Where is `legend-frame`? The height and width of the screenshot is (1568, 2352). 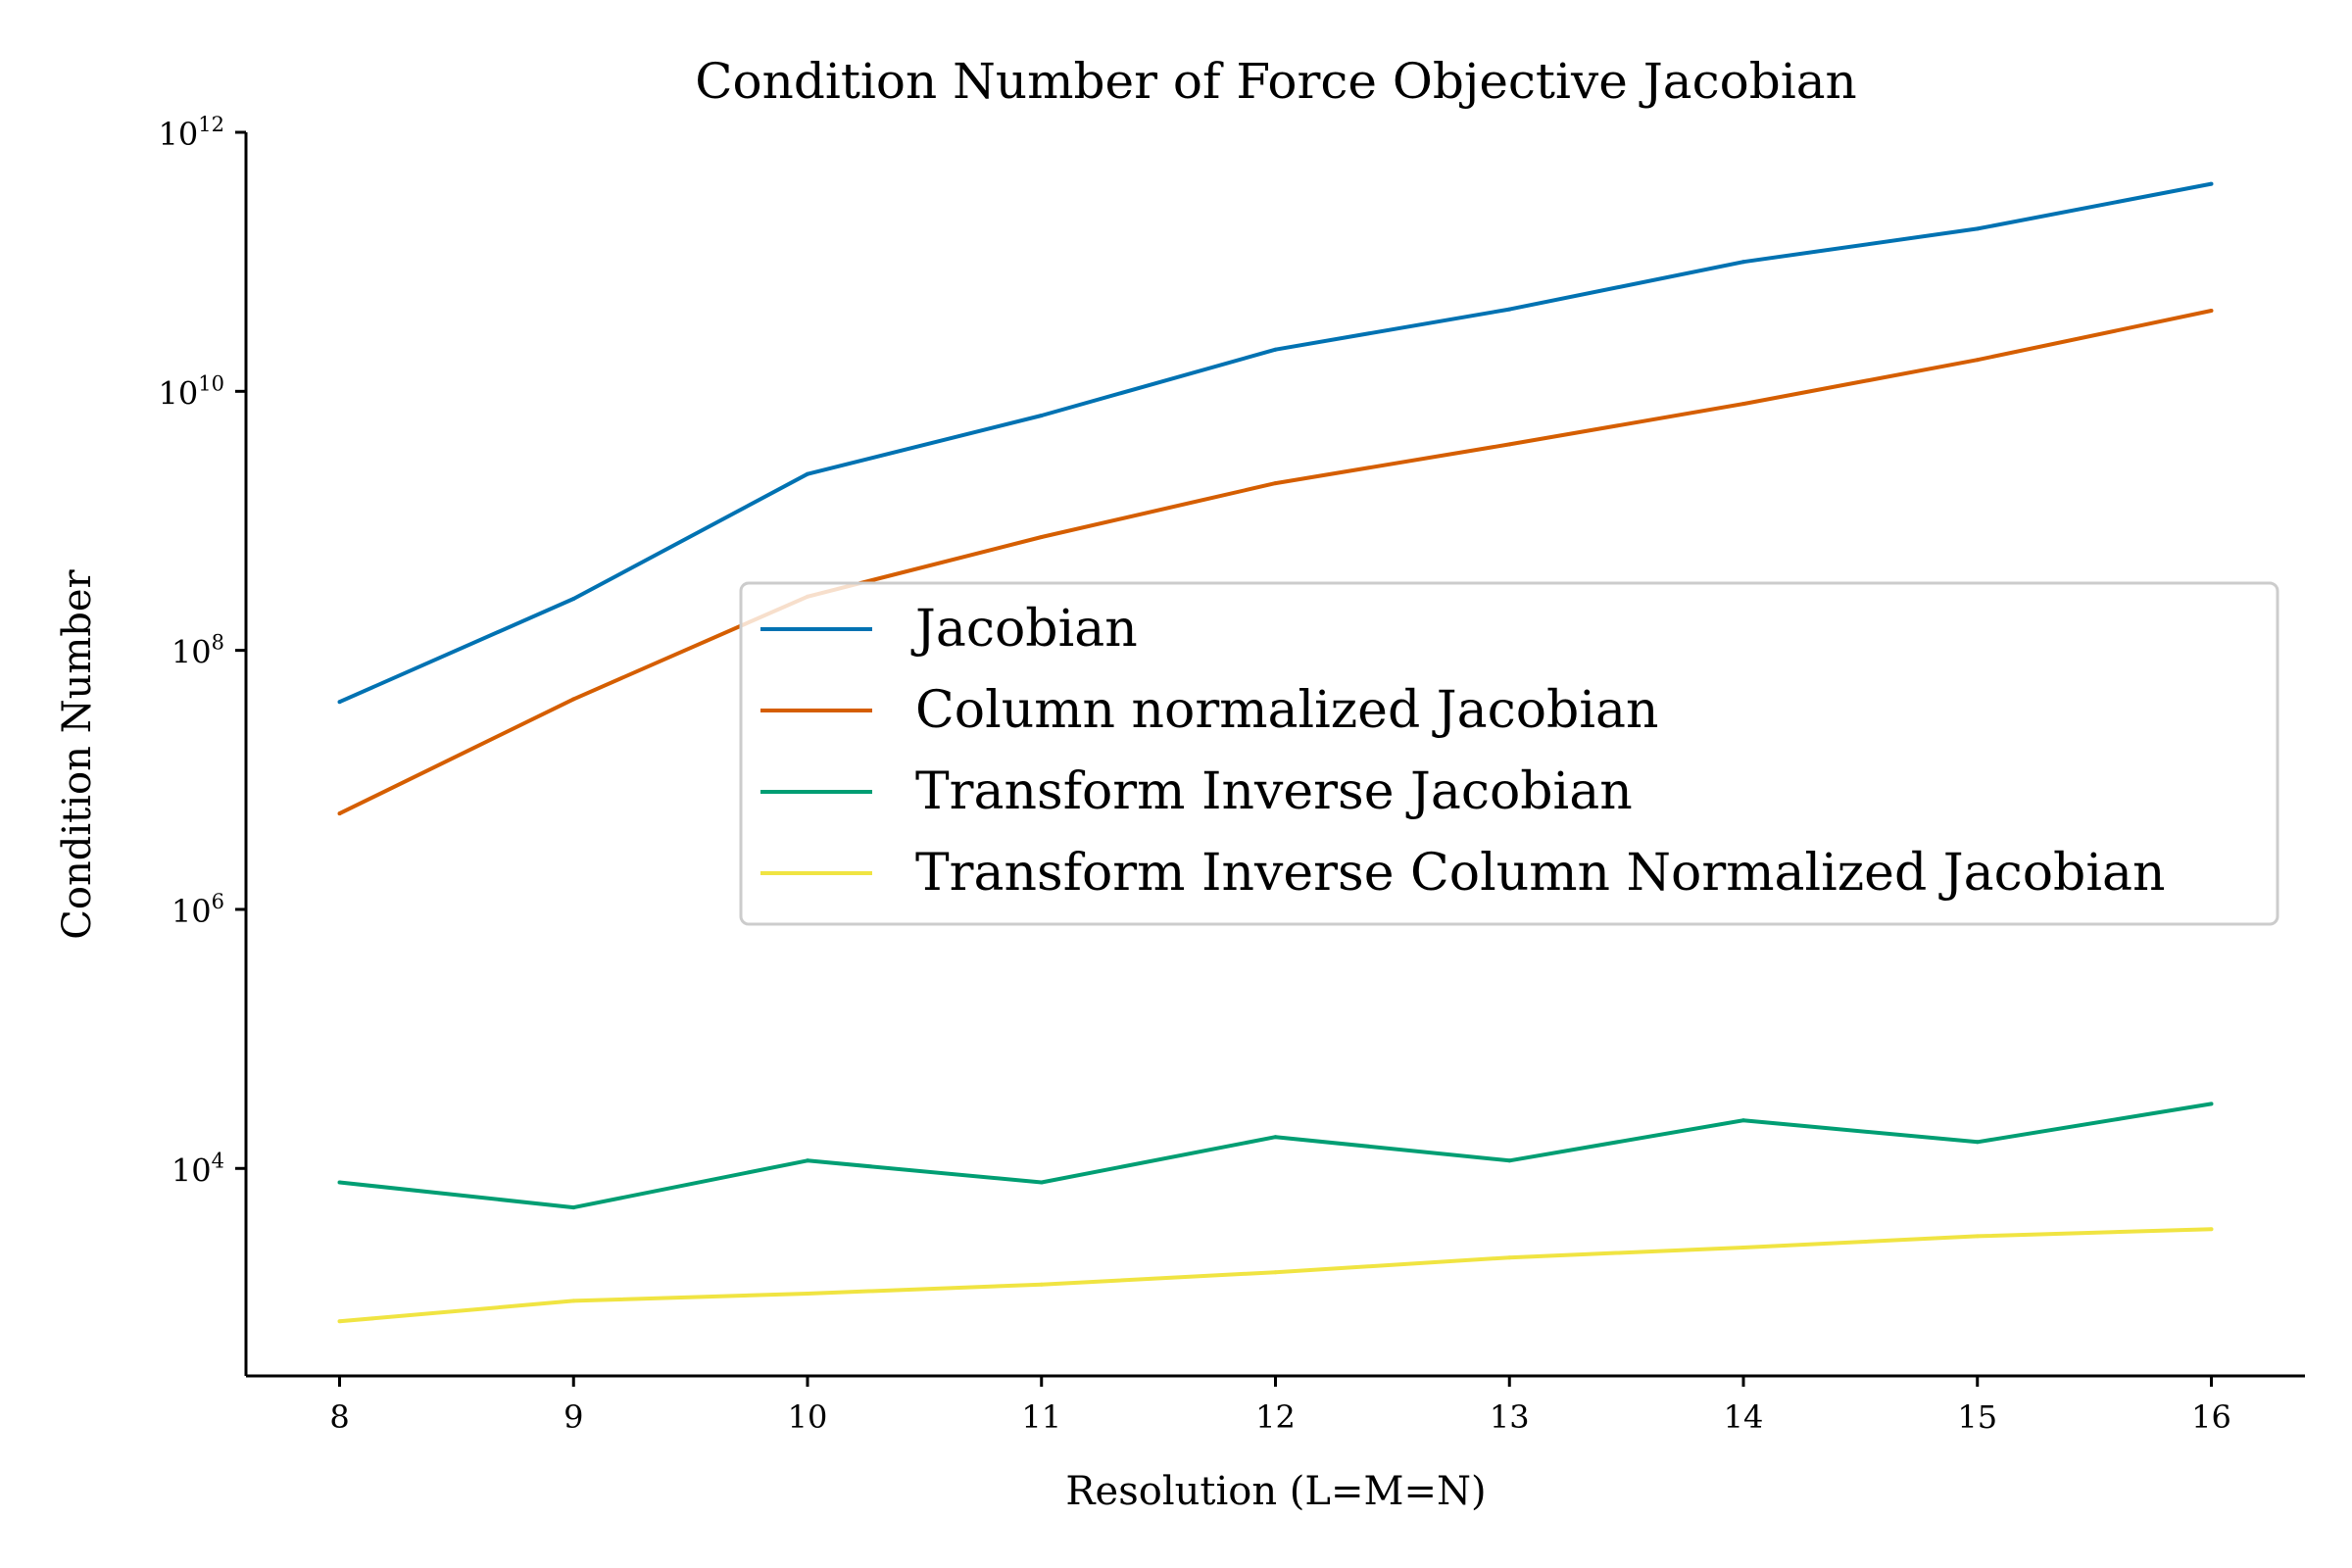
legend-frame is located at coordinates (1509, 753).